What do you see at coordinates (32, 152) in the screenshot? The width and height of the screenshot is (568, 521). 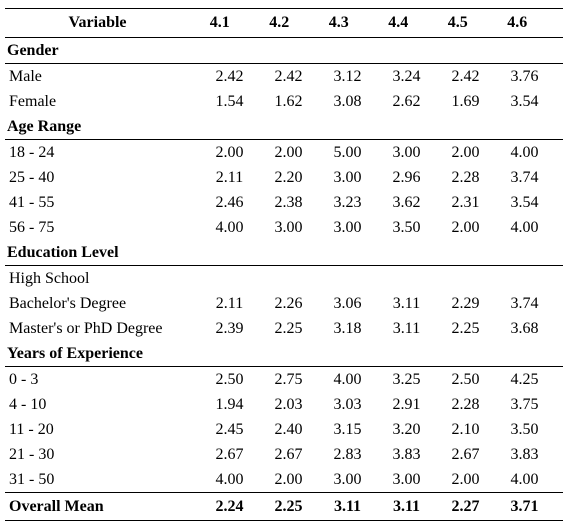 I see `row-label: 18 - 24` at bounding box center [32, 152].